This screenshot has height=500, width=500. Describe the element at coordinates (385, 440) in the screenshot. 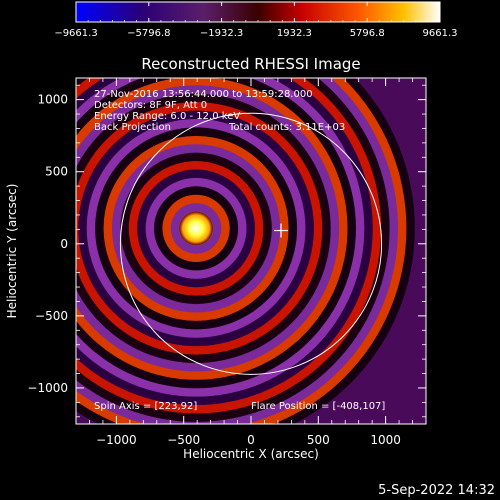

I see `x-tick-label: 1000` at that location.